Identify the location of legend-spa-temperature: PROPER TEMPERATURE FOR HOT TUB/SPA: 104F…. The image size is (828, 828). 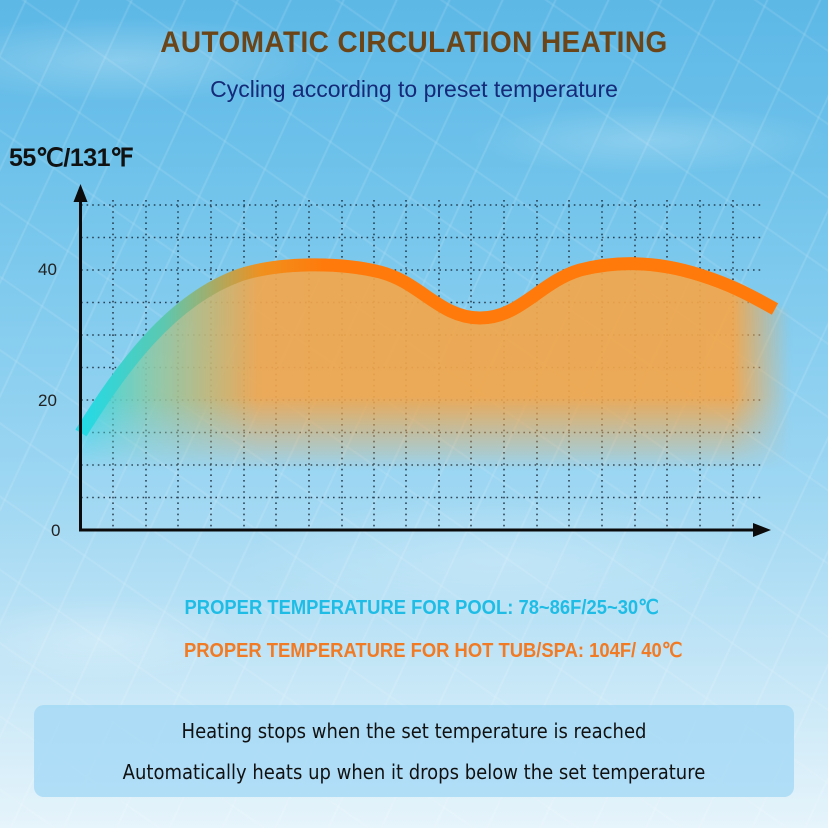
(433, 651).